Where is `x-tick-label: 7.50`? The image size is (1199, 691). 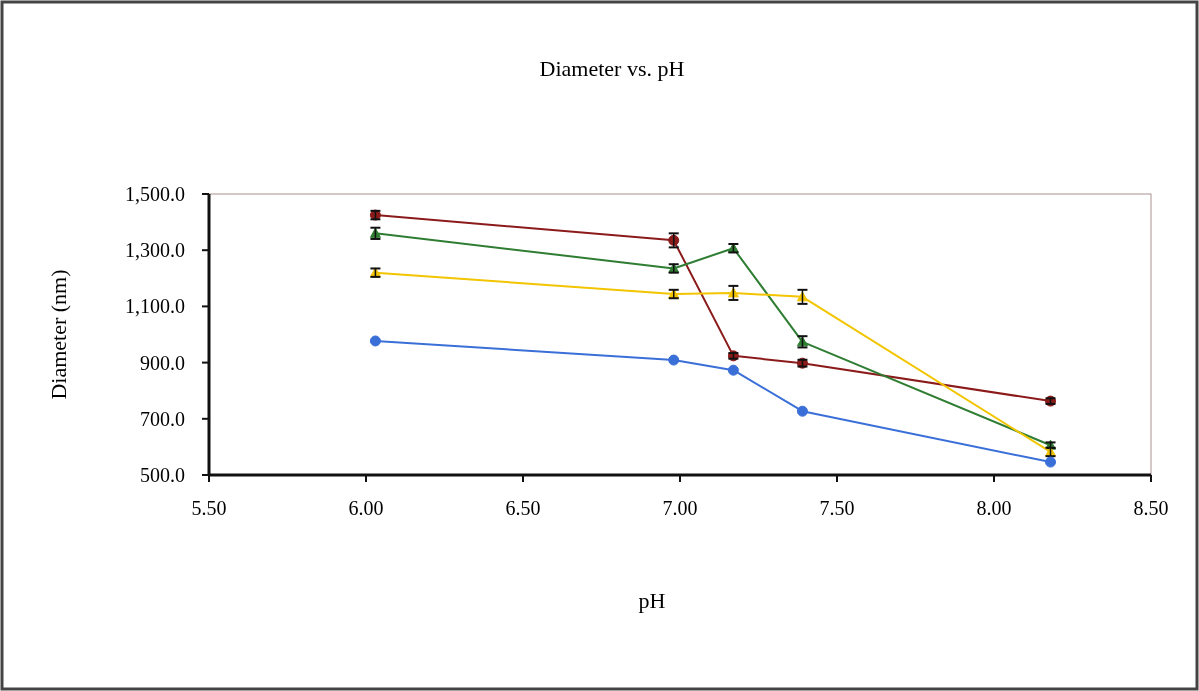 x-tick-label: 7.50 is located at coordinates (837, 508).